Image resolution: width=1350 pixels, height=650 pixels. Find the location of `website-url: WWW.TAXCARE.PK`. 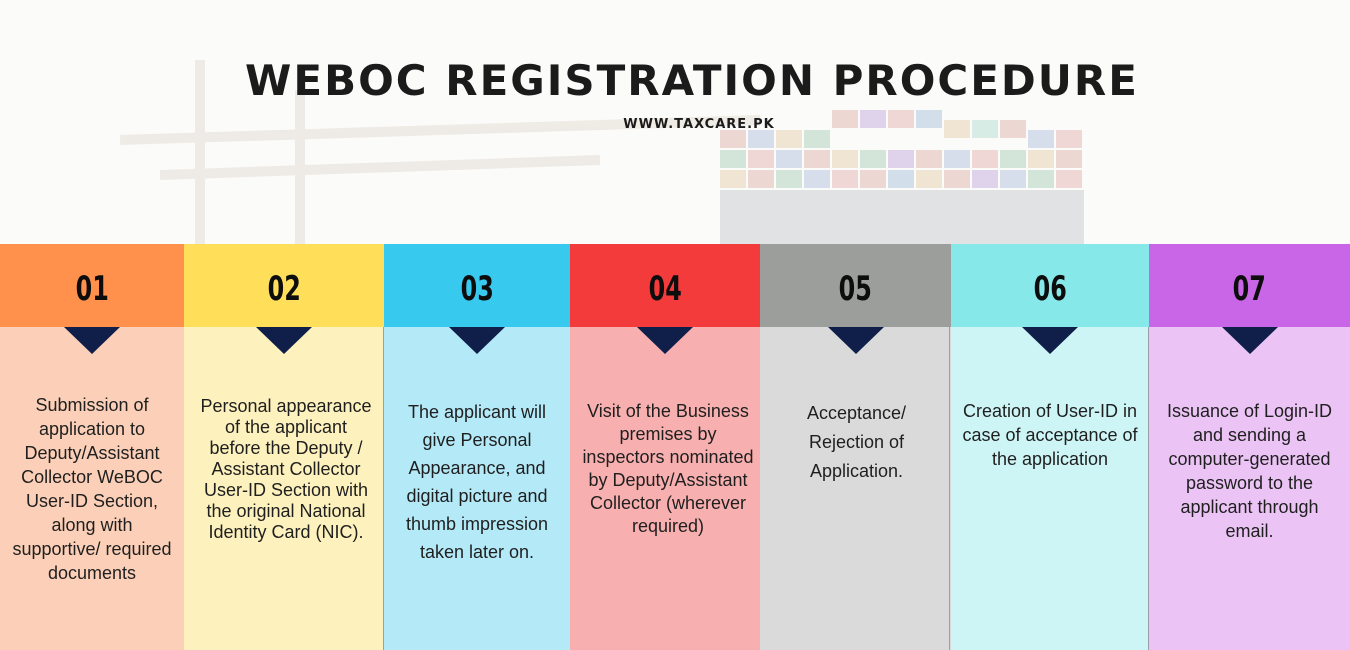

website-url: WWW.TAXCARE.PK is located at coordinates (699, 124).